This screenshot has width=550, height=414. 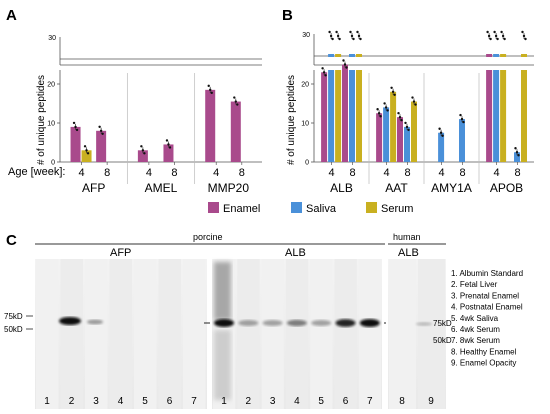 What do you see at coordinates (407, 237) in the screenshot?
I see `human-label: human` at bounding box center [407, 237].